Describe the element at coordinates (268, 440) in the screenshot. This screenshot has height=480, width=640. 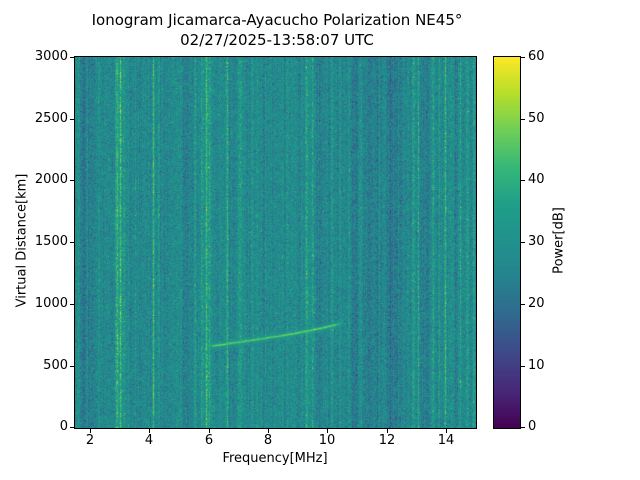
I see `x-tick-label: 8` at that location.